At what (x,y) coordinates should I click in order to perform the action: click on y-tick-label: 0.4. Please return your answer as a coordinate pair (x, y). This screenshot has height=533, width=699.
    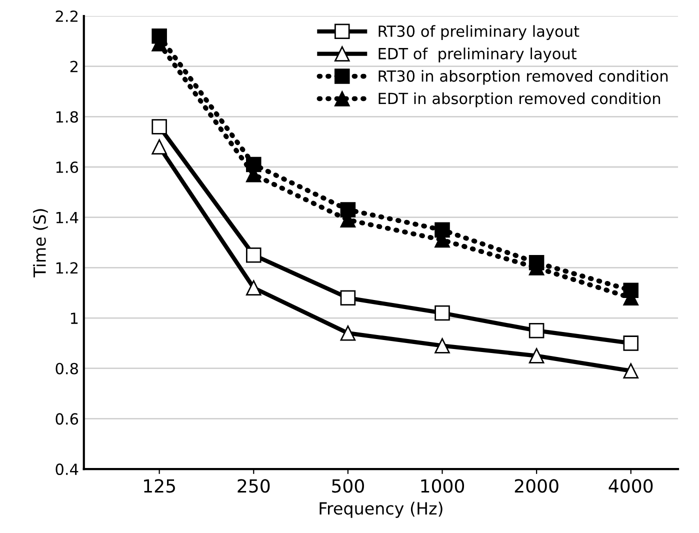
    Looking at the image, I should click on (67, 470).